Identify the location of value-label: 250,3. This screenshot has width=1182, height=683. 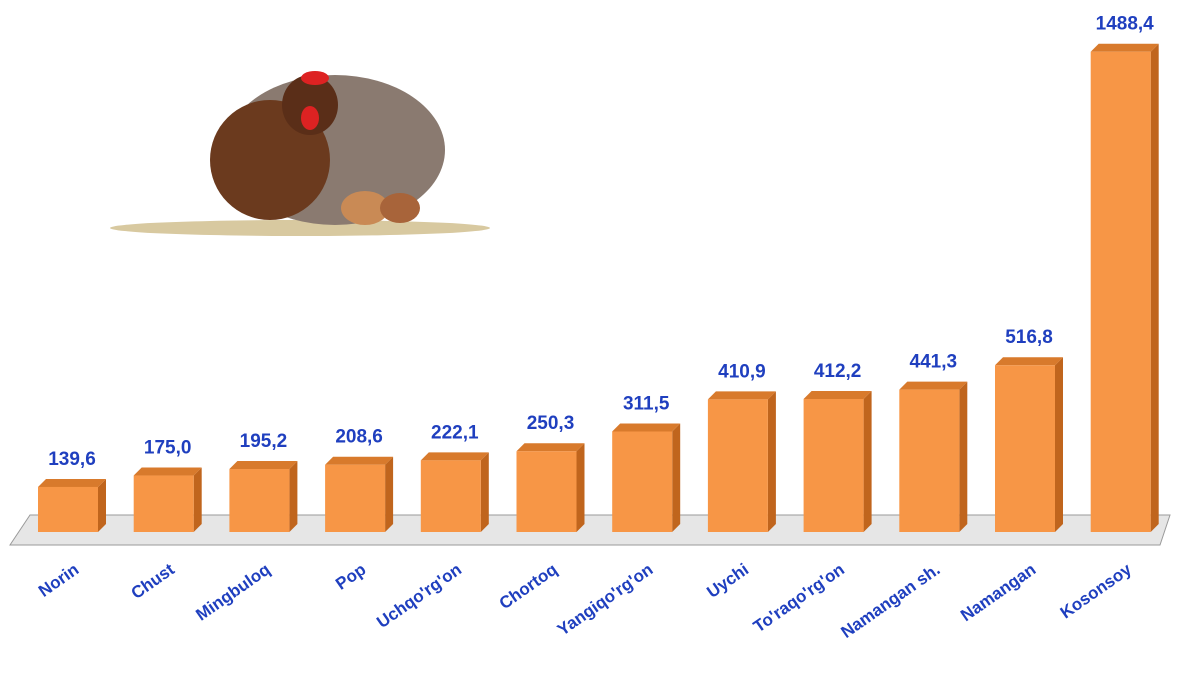
(551, 423).